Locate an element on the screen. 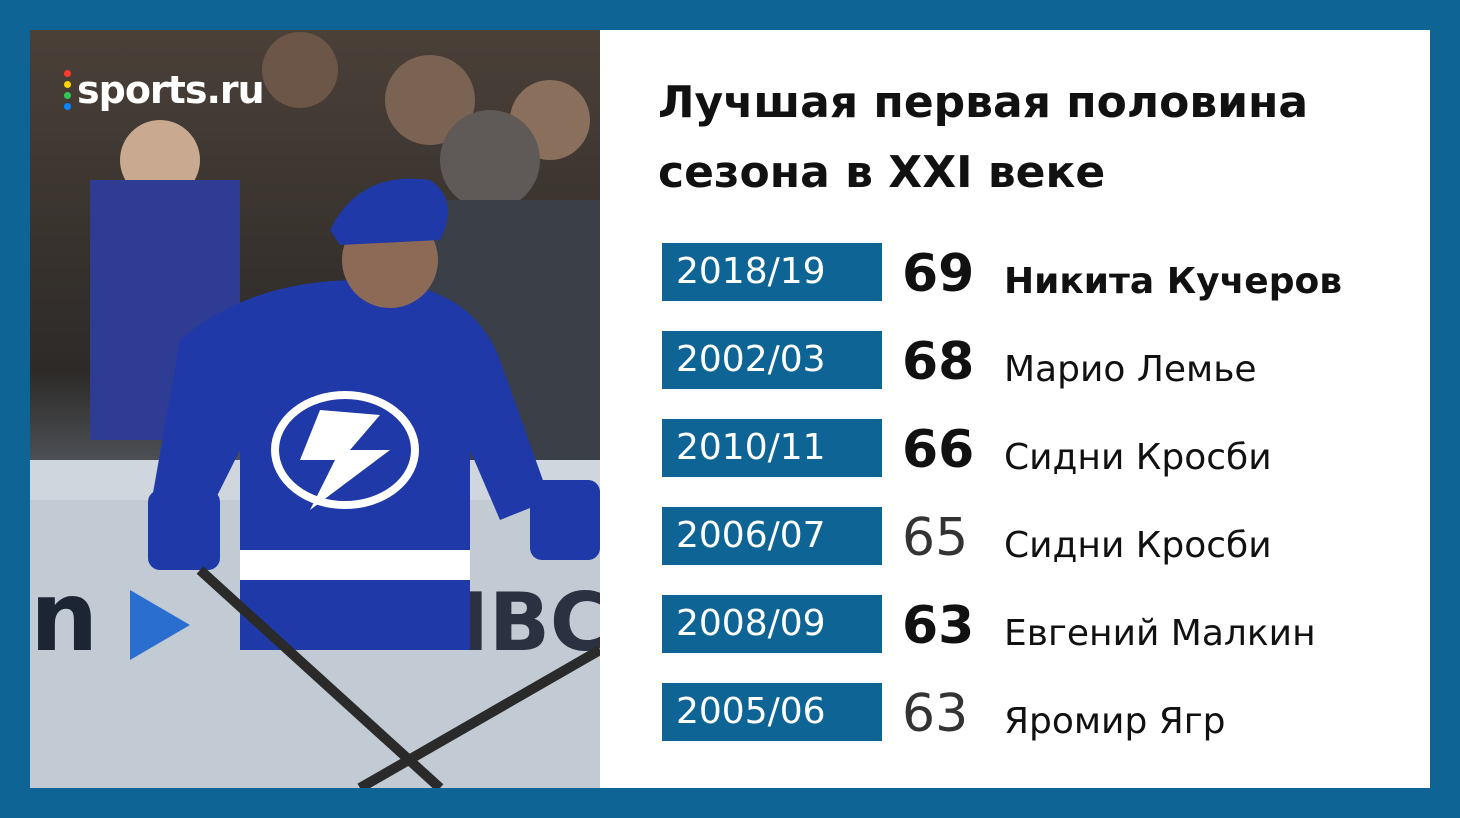 This screenshot has width=1460, height=818. season-badge: 2018/19 is located at coordinates (772, 272).